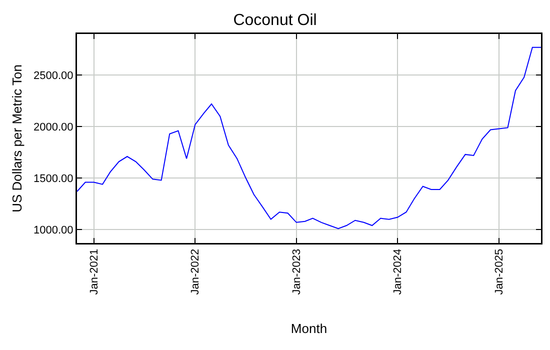 Image resolution: width=550 pixels, height=350 pixels. I want to click on x-tick-label: Jan-2022, so click(196, 271).